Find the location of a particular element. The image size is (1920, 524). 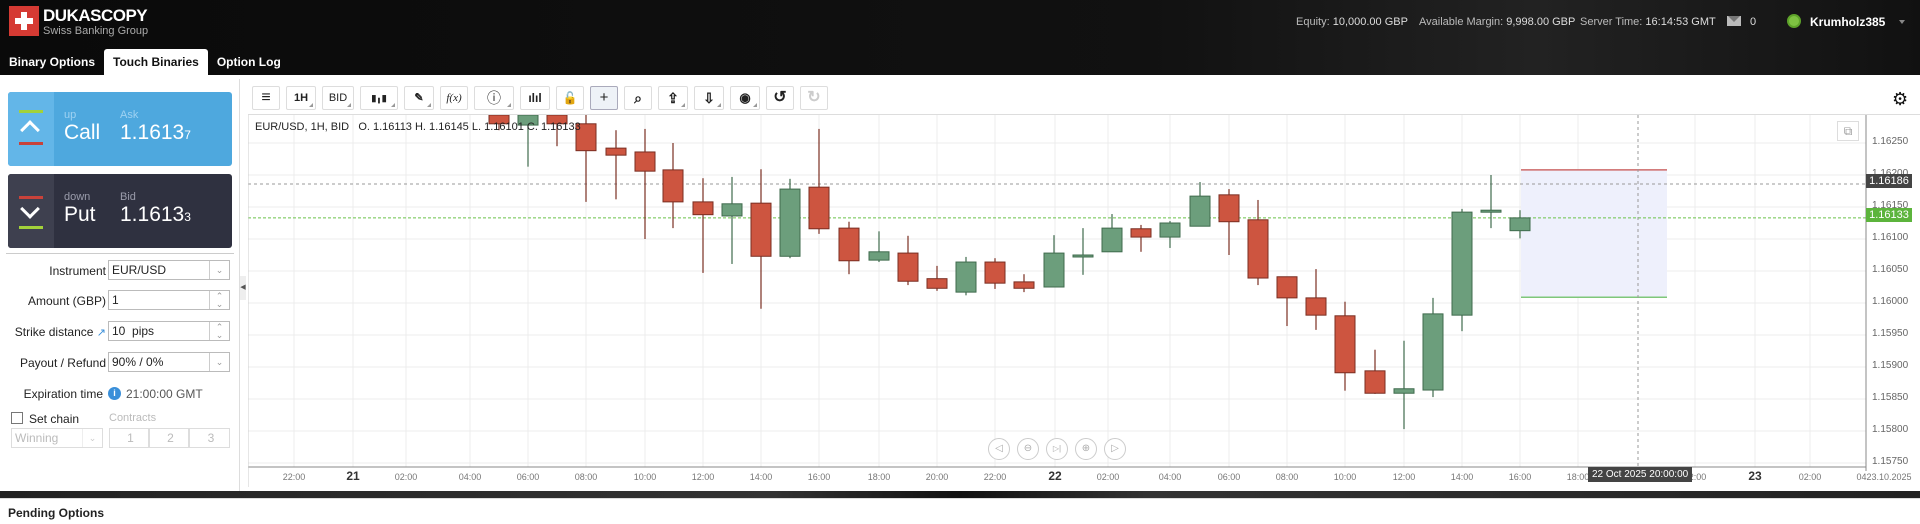

zoom-out-icon: ⊖ is located at coordinates (1028, 449).